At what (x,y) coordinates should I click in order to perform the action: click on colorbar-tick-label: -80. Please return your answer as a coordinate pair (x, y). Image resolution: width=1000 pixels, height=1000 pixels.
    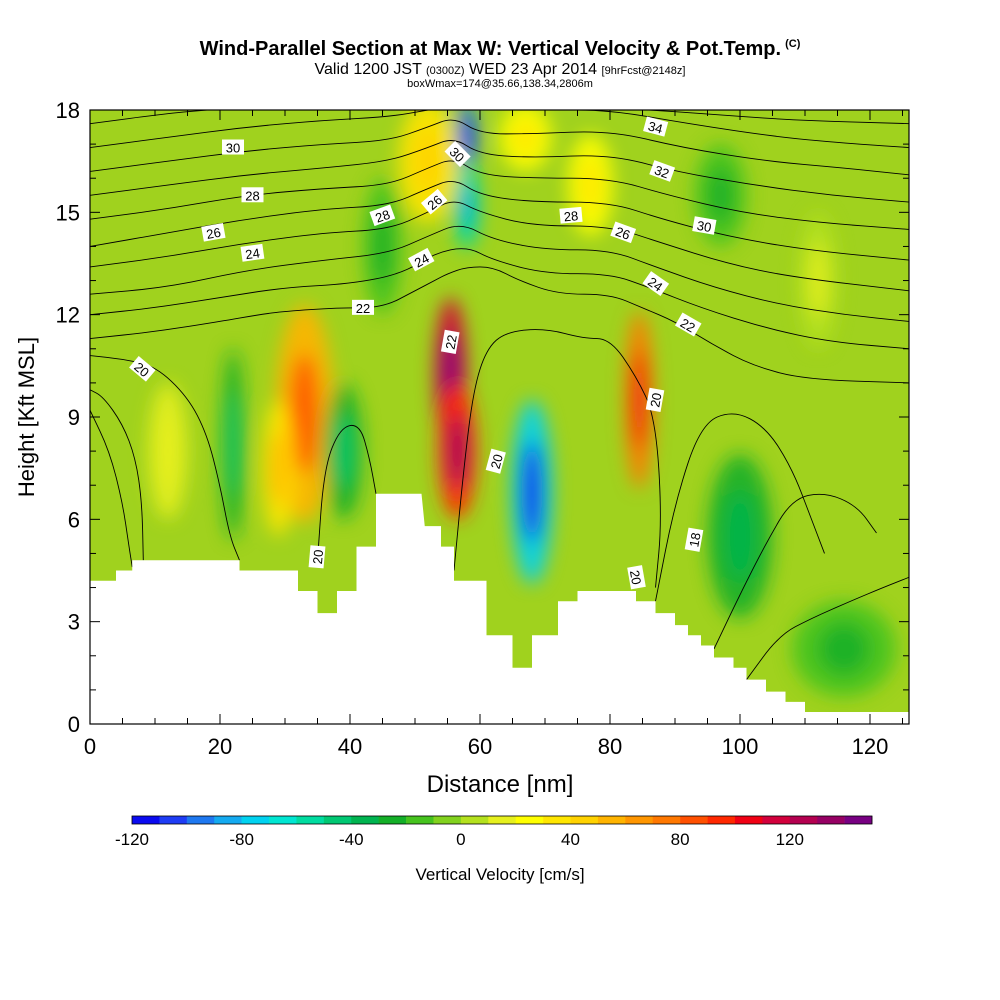
    Looking at the image, I should click on (241, 839).